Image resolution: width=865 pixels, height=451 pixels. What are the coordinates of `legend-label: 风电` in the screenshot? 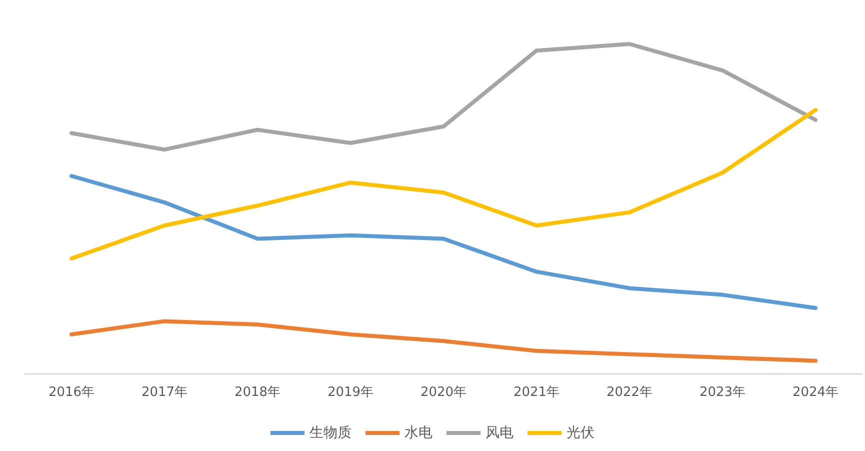 It's located at (500, 433).